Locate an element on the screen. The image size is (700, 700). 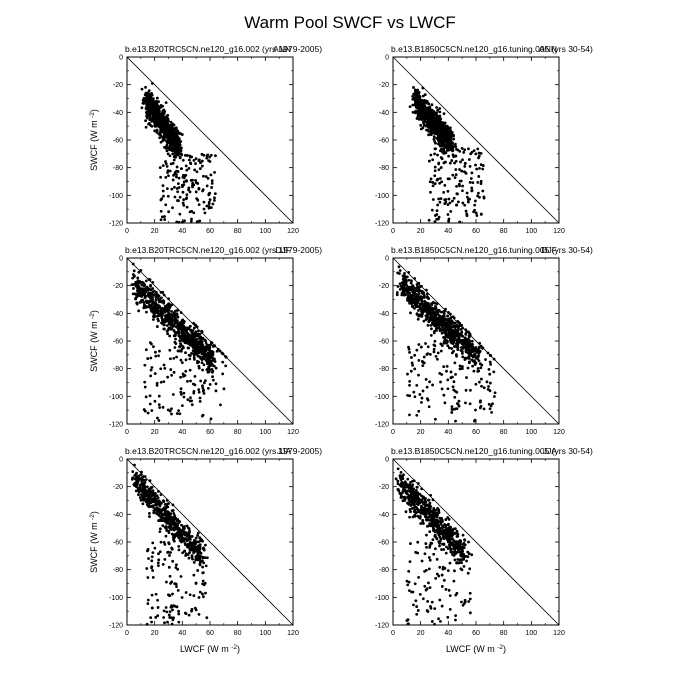
x-tick-label: 20 is located at coordinates (155, 432).